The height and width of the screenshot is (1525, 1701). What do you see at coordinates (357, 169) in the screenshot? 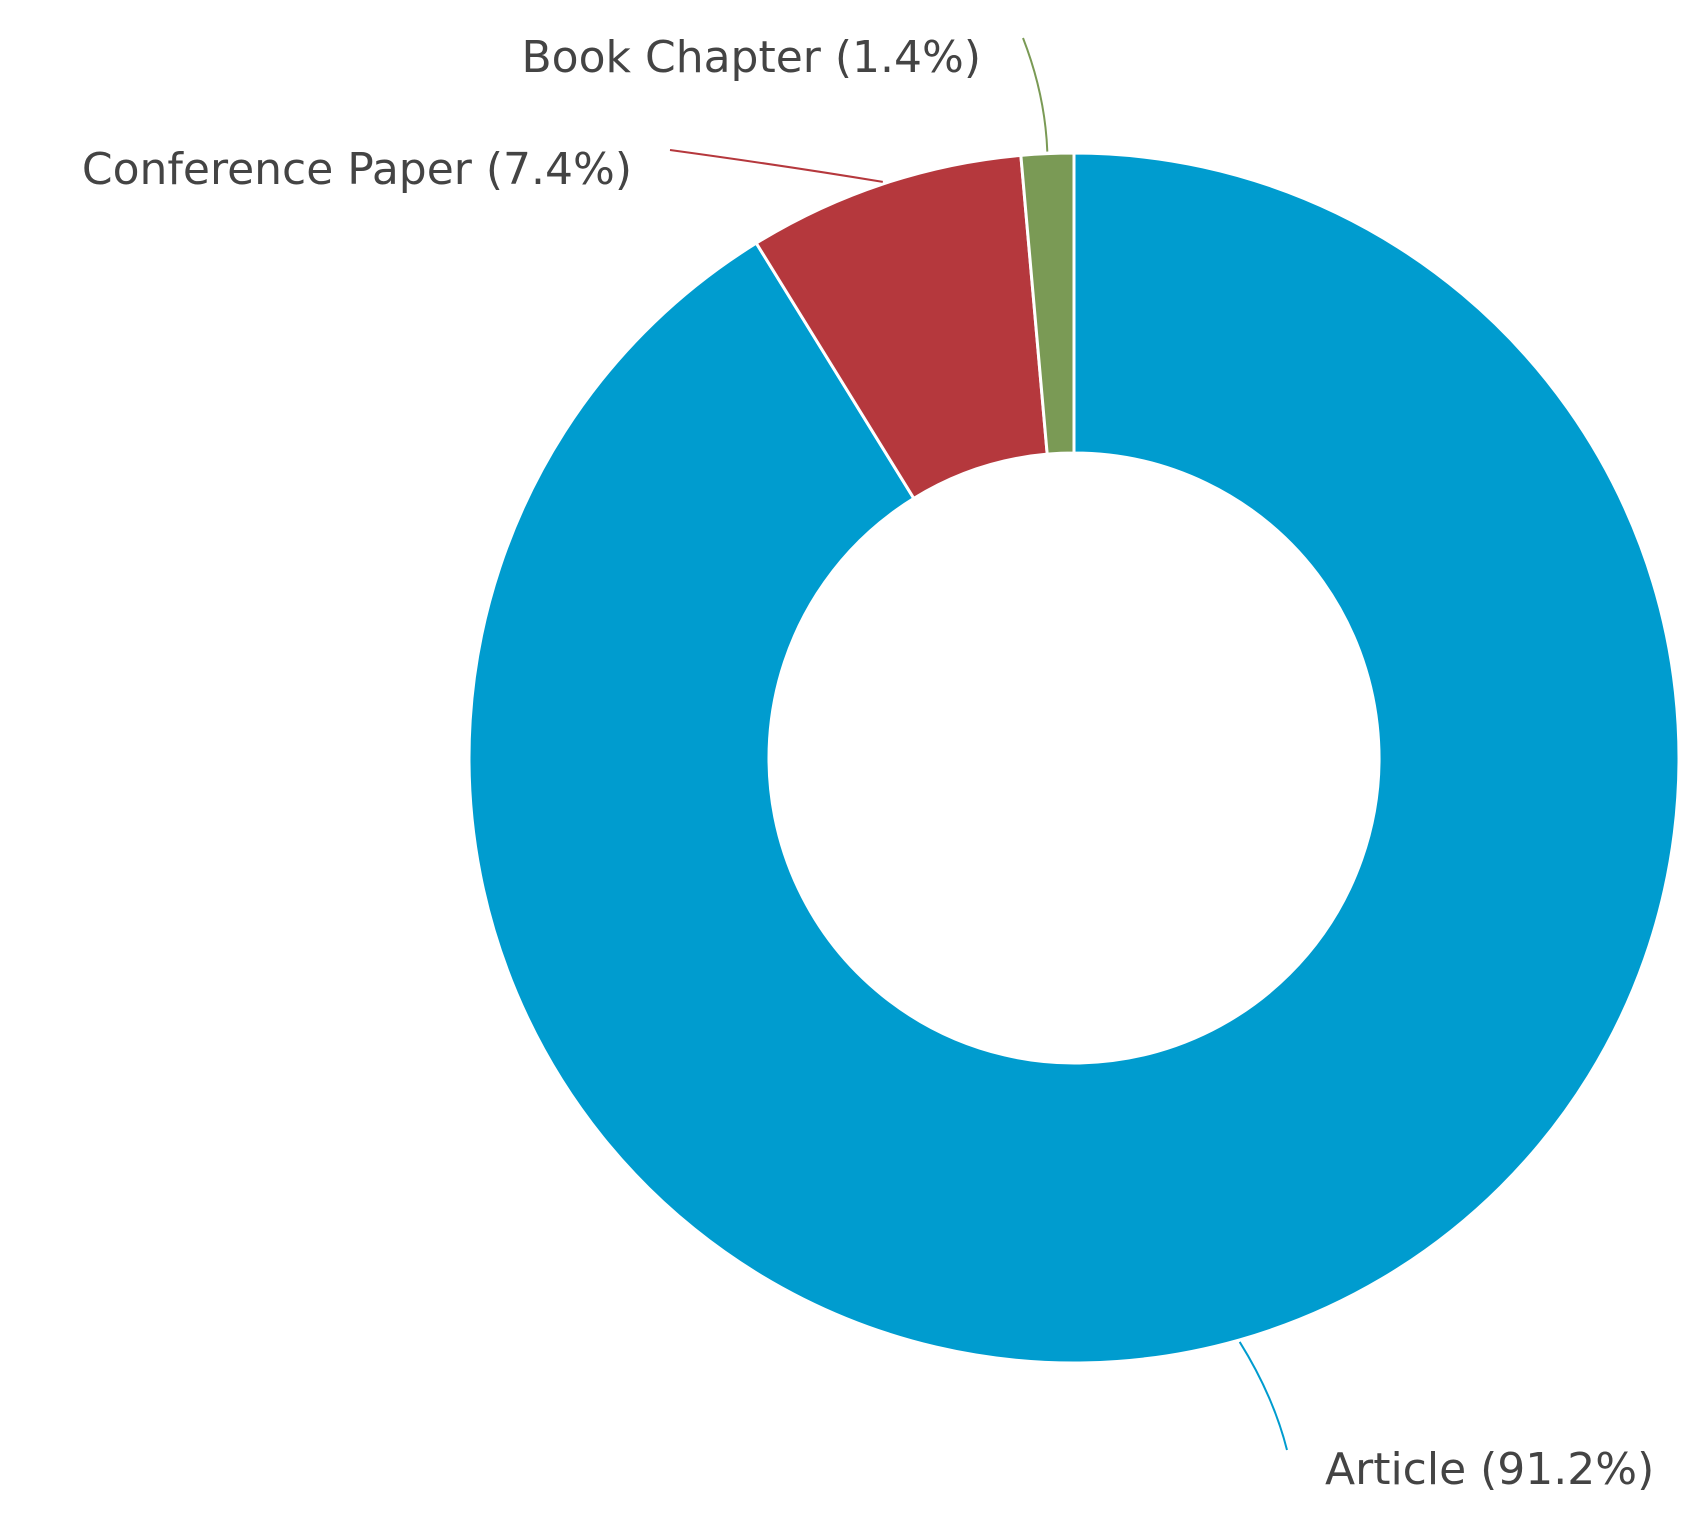
I see `slice-label: Conference Paper (7.4%)` at bounding box center [357, 169].